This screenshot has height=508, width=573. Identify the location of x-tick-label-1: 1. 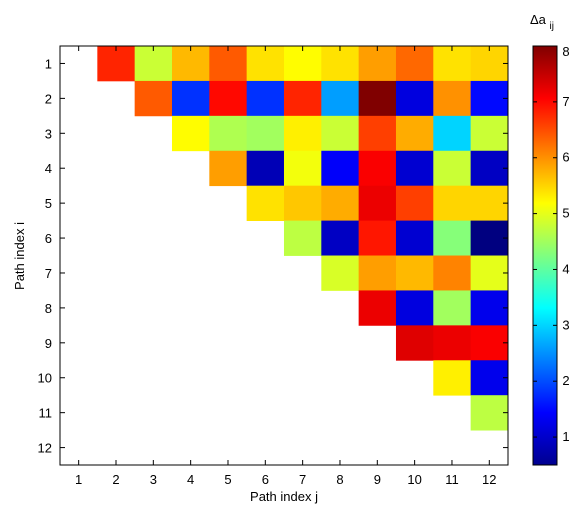
(78, 479).